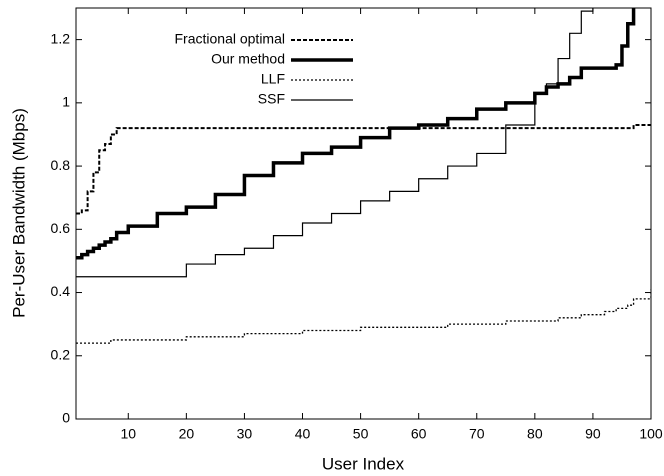 The height and width of the screenshot is (476, 664). I want to click on y-tick-label: 1, so click(66, 102).